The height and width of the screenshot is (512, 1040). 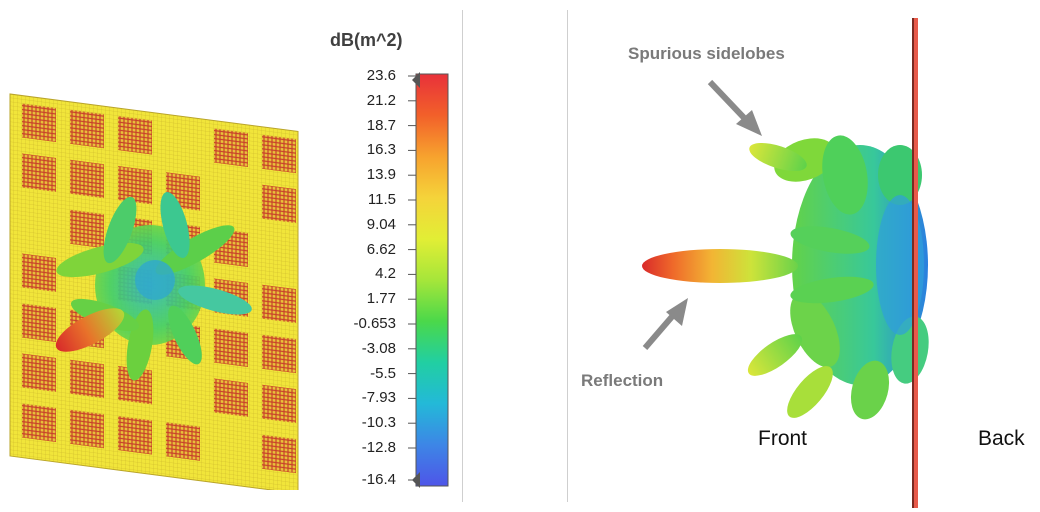 I want to click on colorbar-tick-label: 16.3, so click(x=381, y=150).